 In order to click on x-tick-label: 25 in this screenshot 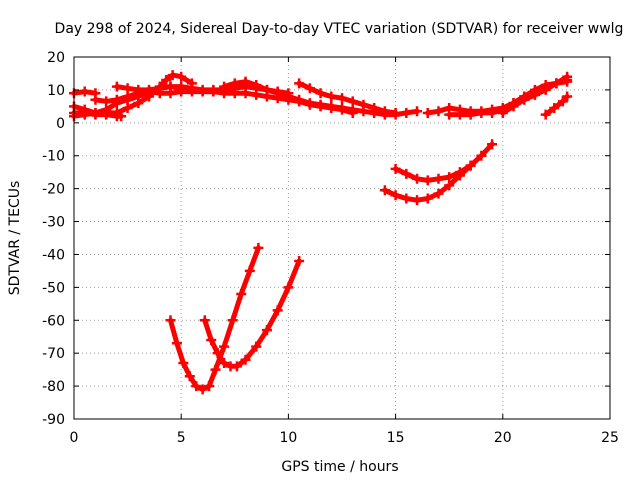, I will do `click(610, 438)`.